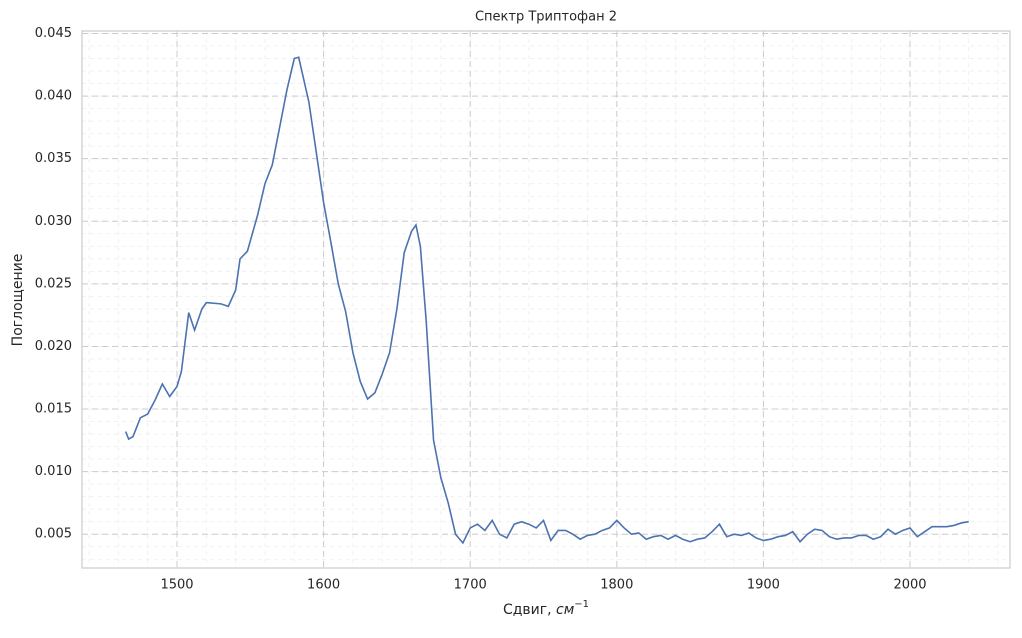 This screenshot has width=1022, height=638. Describe the element at coordinates (909, 585) in the screenshot. I see `x-tick-label: 2000` at that location.